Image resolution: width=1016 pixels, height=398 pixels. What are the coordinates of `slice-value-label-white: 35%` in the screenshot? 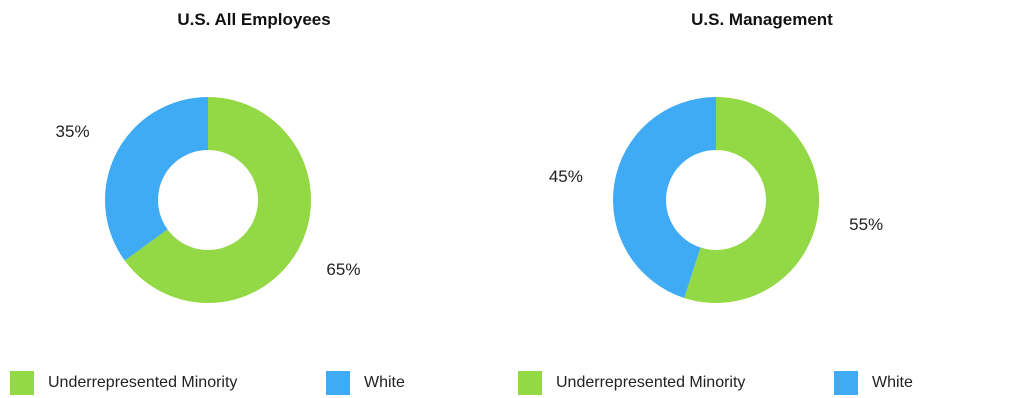 It's located at (73, 131).